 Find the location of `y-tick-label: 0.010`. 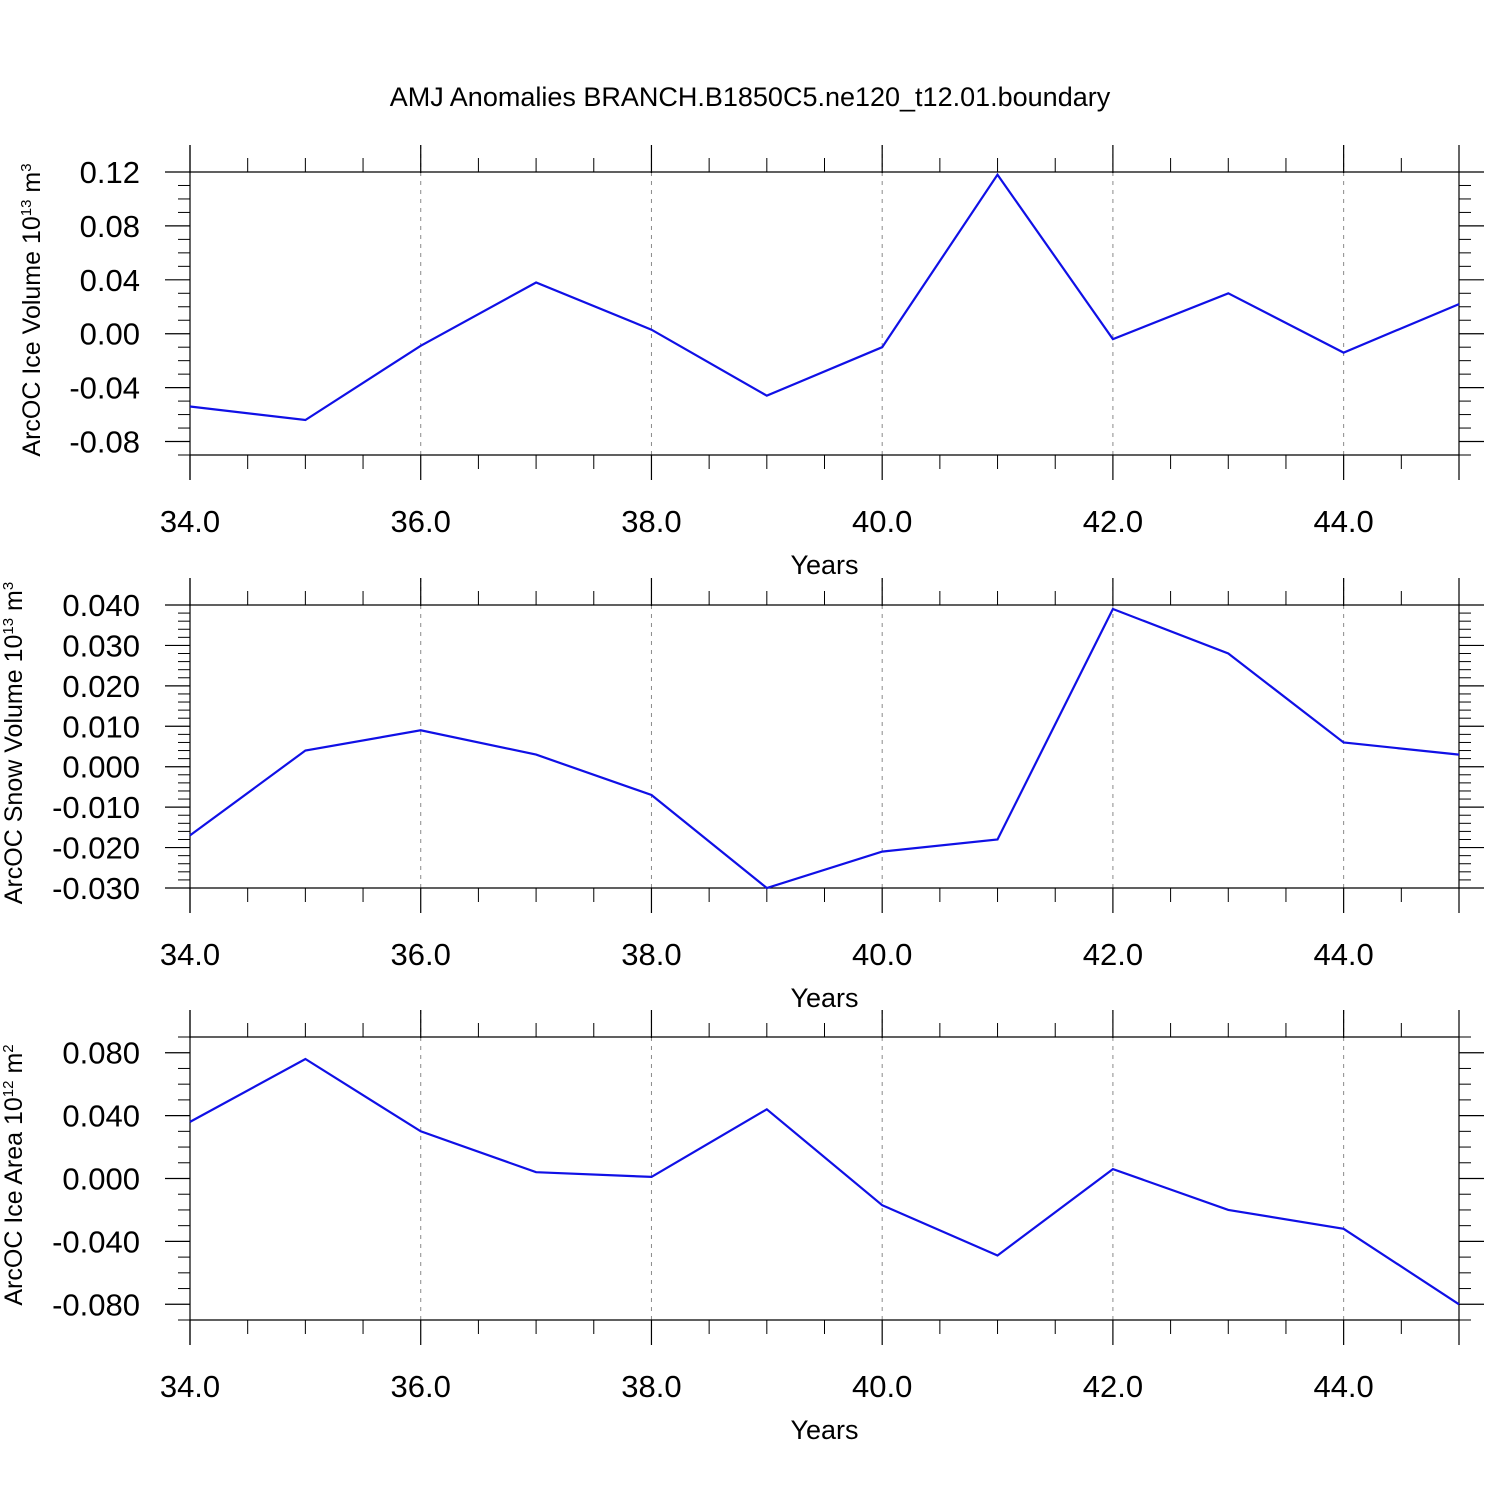

y-tick-label: 0.010 is located at coordinates (101, 726).